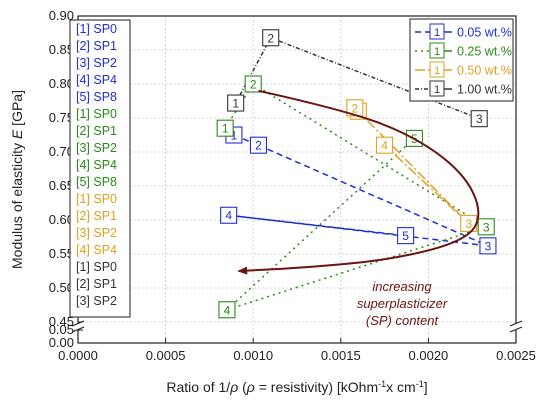  What do you see at coordinates (166, 355) in the screenshot?
I see `x-tick-label: 0.0005` at bounding box center [166, 355].